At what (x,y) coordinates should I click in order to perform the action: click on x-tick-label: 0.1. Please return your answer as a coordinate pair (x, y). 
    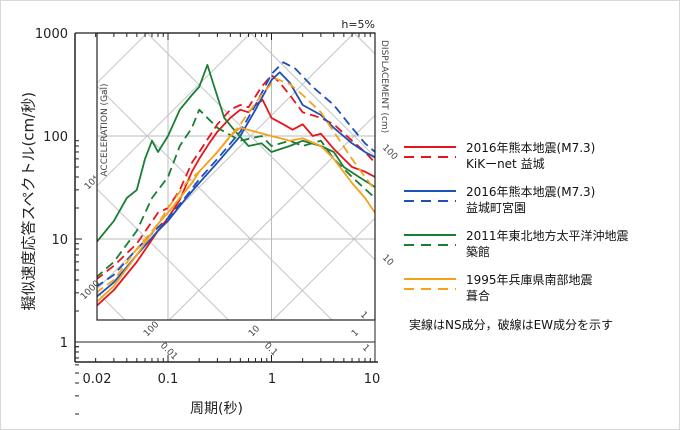
    Looking at the image, I should click on (168, 379).